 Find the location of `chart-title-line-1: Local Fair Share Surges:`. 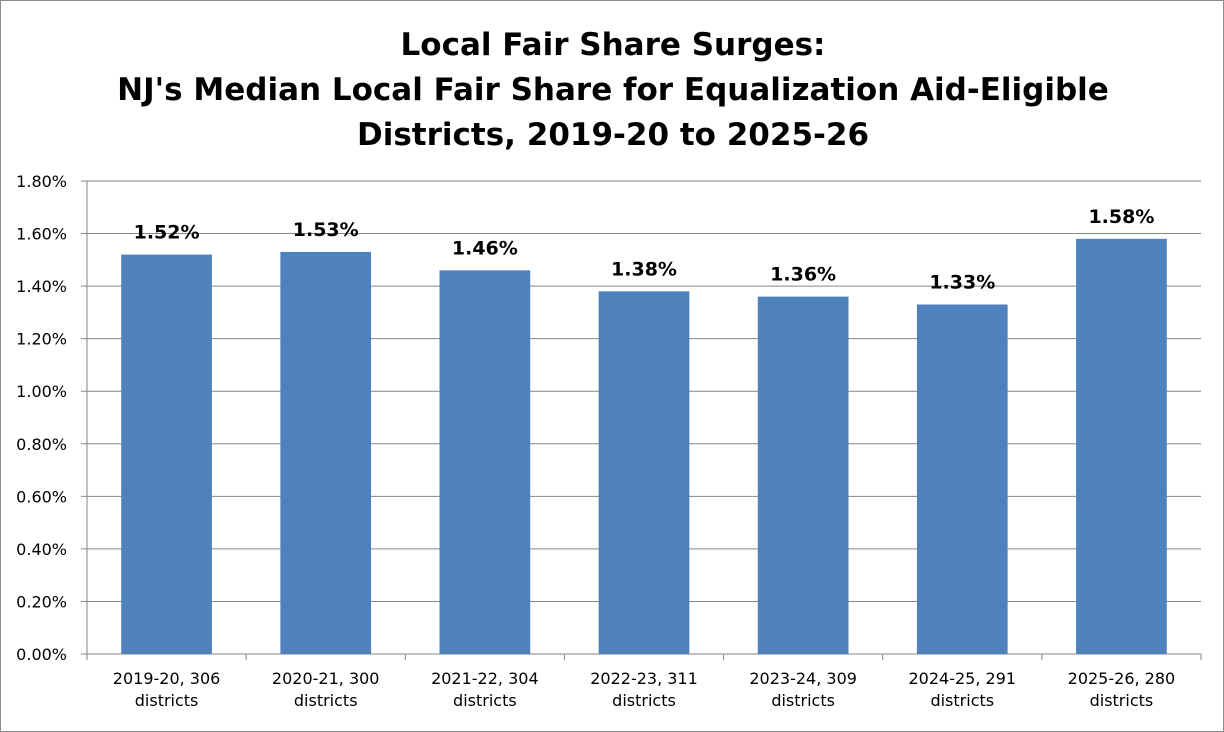

chart-title-line-1: Local Fair Share Surges: is located at coordinates (613, 45).